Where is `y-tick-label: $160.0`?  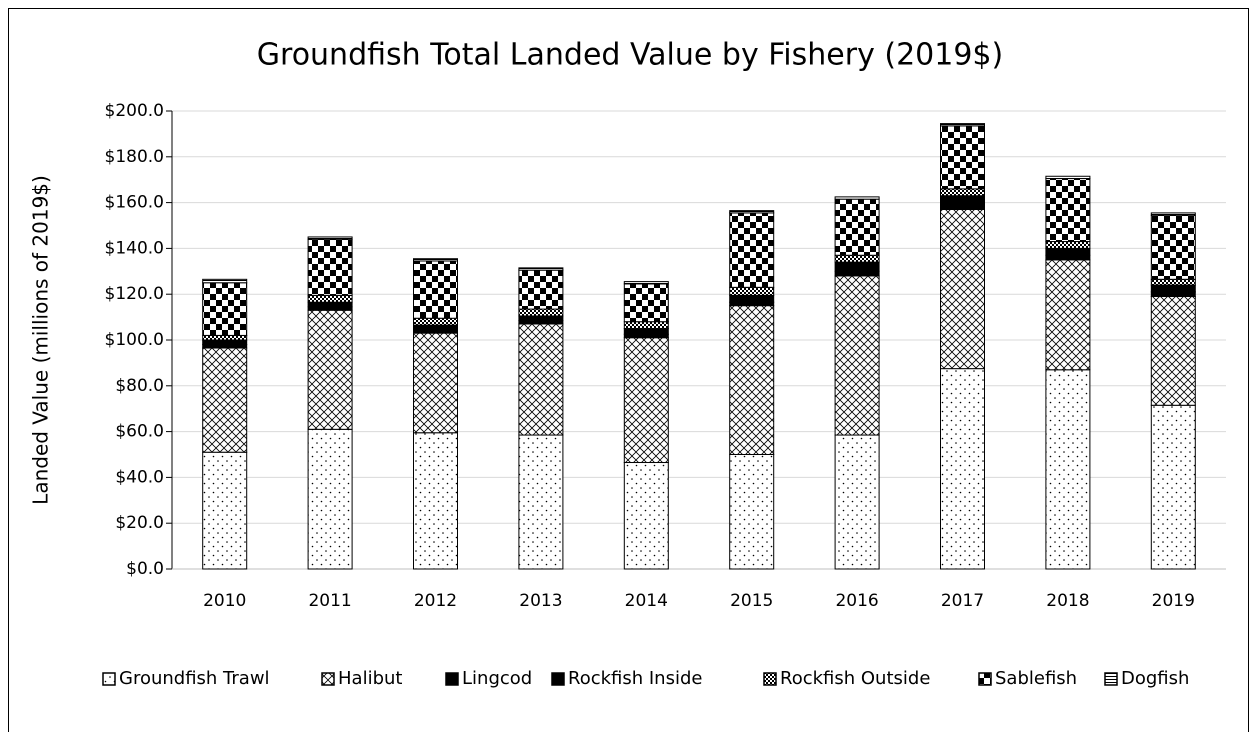
y-tick-label: $160.0 is located at coordinates (134, 203).